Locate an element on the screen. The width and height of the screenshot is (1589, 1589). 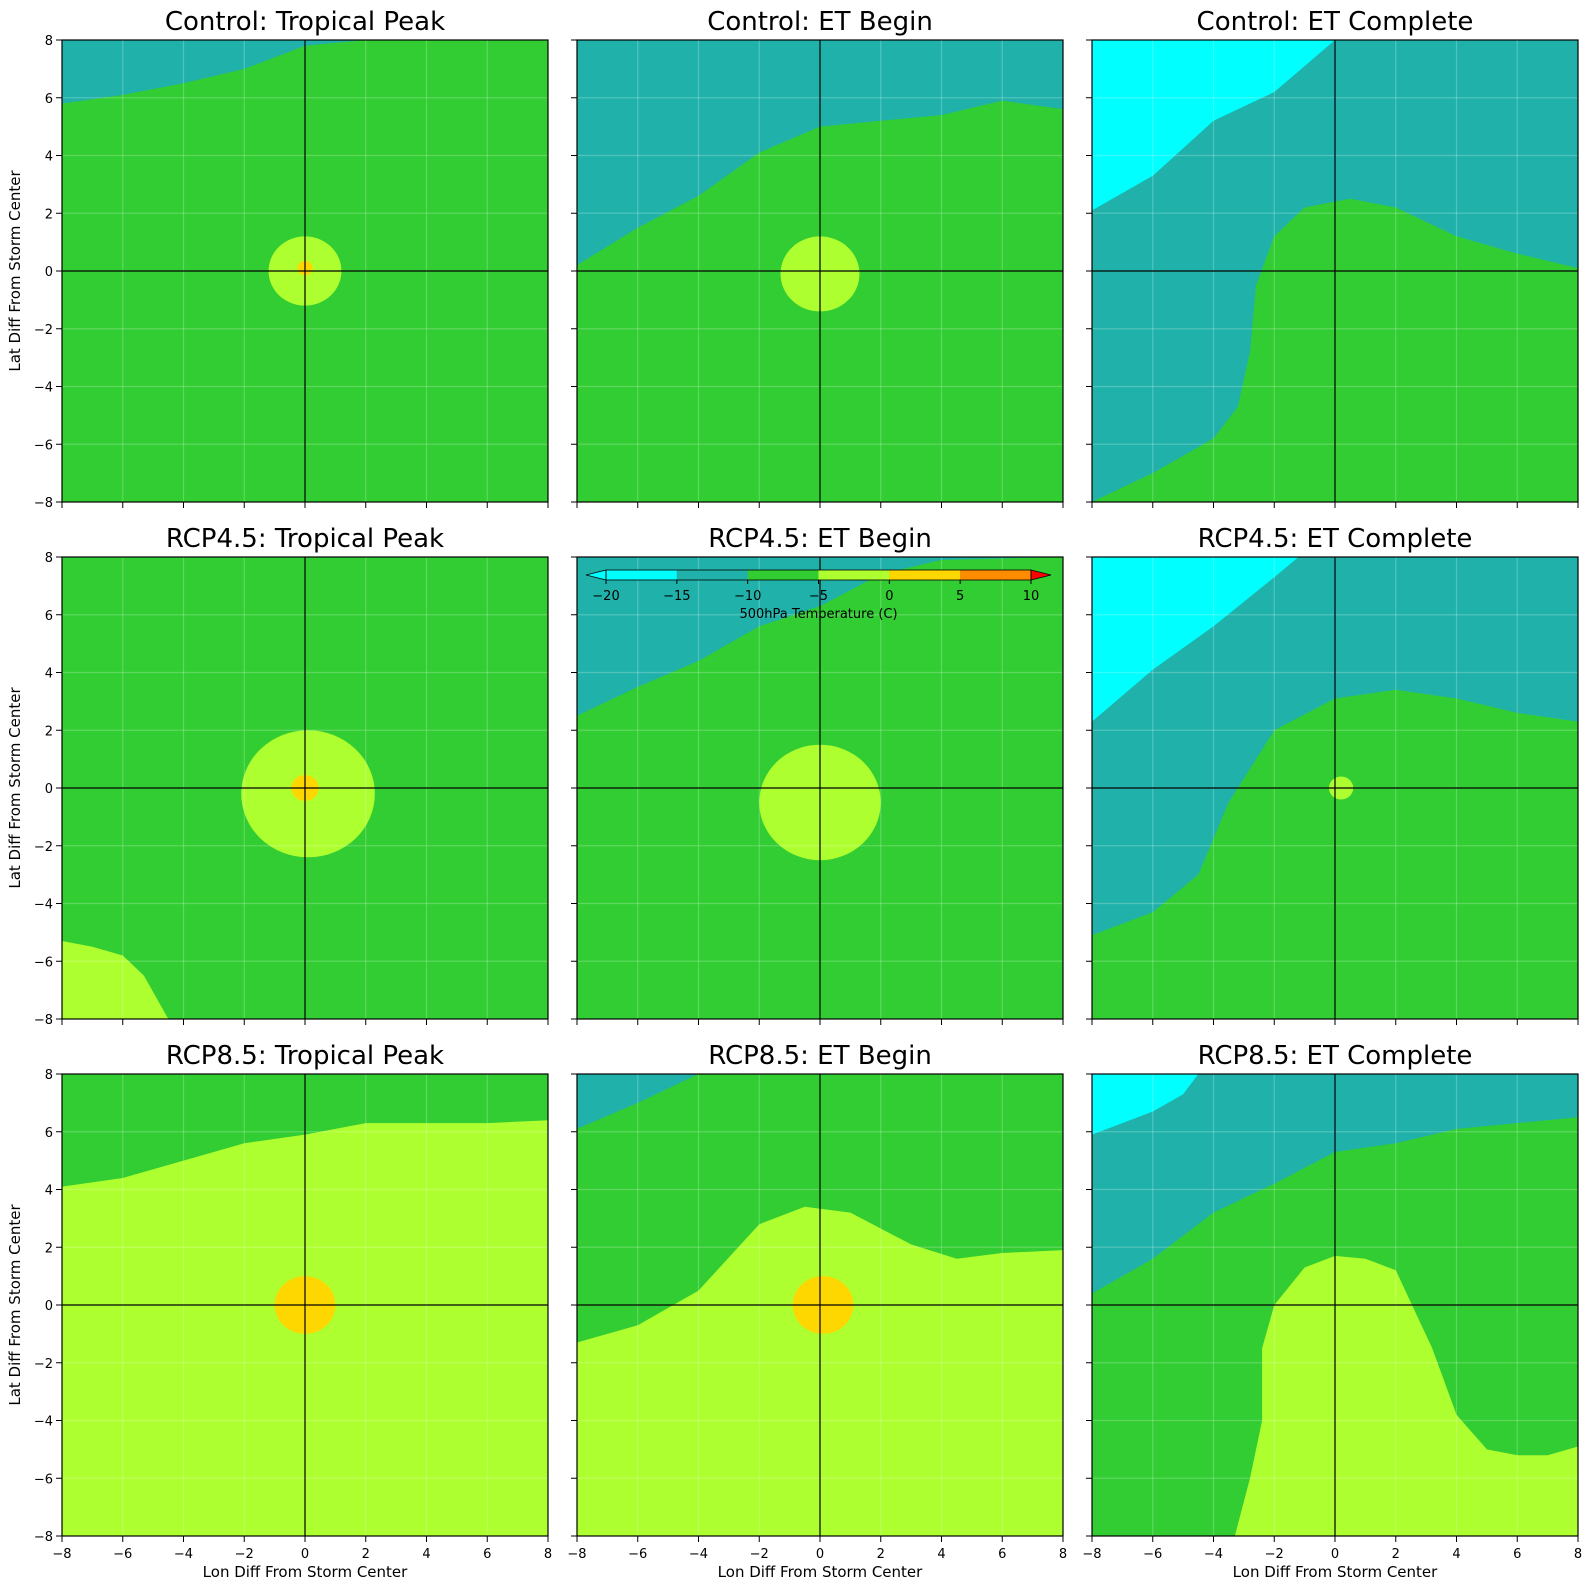
panel-2: Control: ET Begin is located at coordinates (817, 257).